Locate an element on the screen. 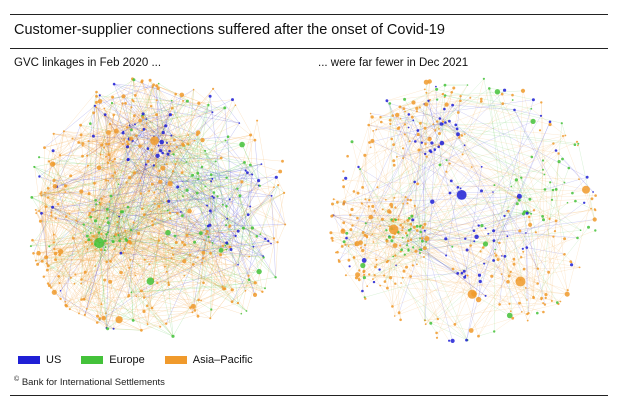 The width and height of the screenshot is (619, 405). top-rule is located at coordinates (309, 14).